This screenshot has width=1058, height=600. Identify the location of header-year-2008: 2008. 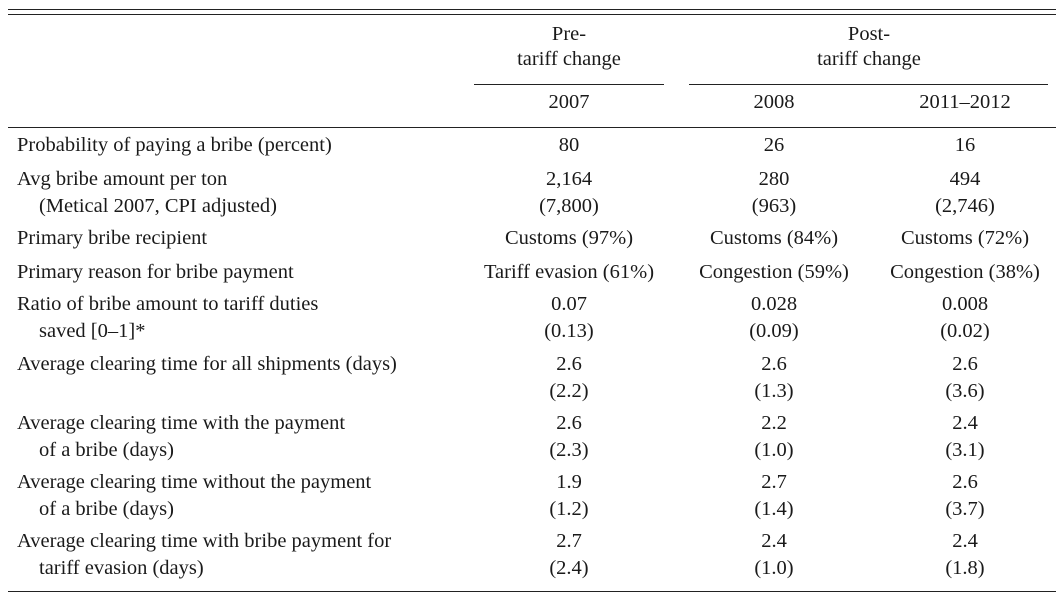
(774, 102).